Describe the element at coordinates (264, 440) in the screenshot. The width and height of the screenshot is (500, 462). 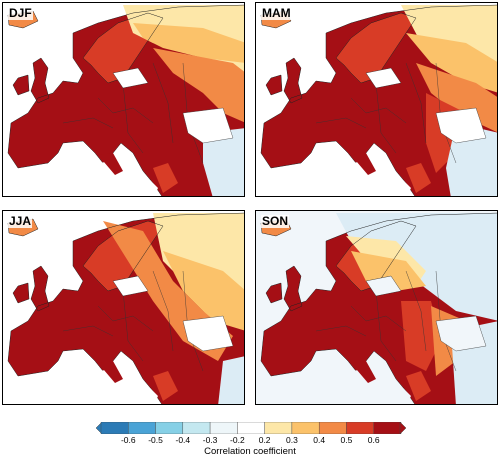
I see `colorbar-tick-label: 0.2` at that location.